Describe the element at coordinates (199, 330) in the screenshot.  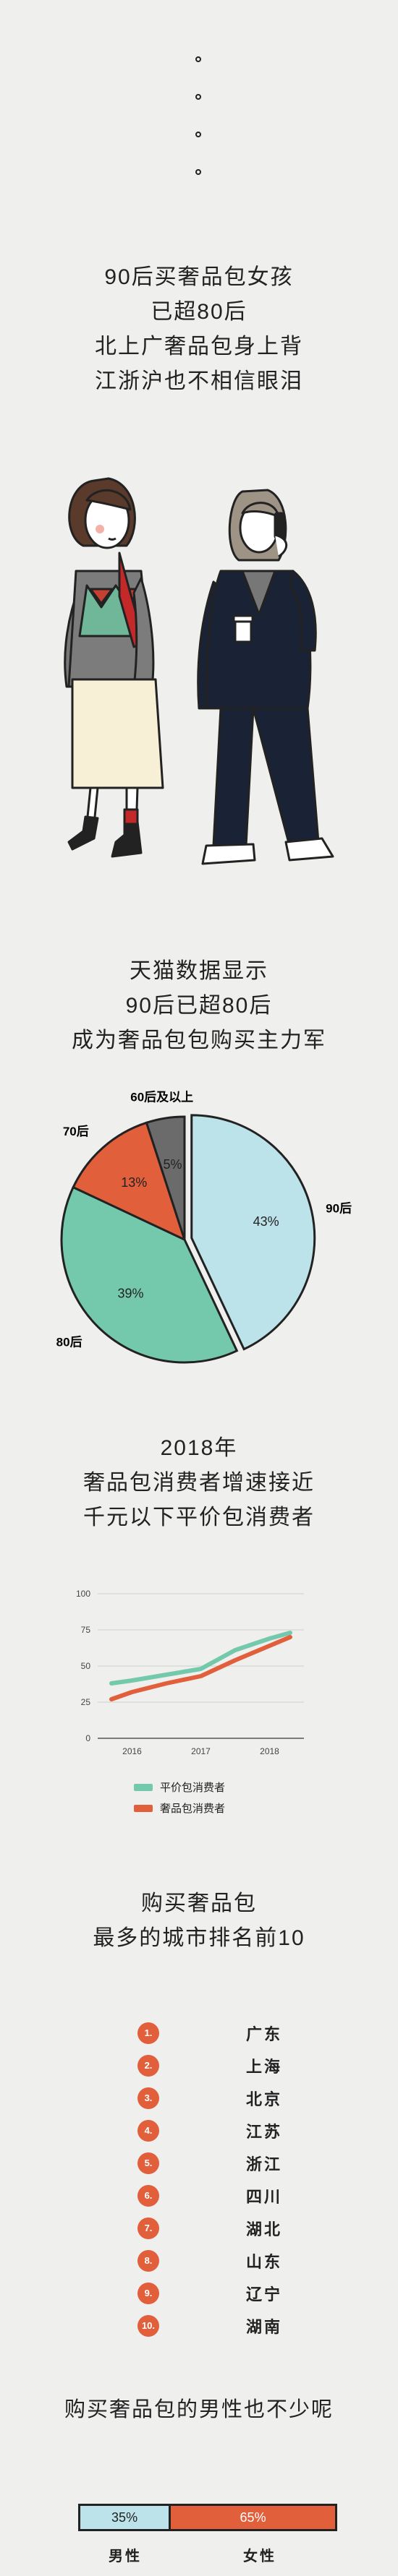
I see `intro-title: 90后买奢品包女孩 已超80后 北上广奢品包身上背 江浙沪也不相信眼泪` at that location.